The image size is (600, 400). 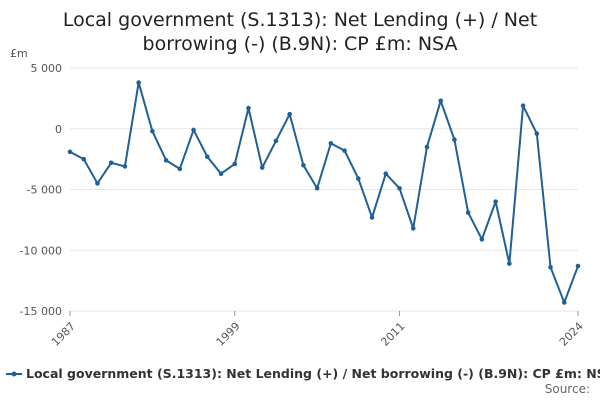 What do you see at coordinates (571, 334) in the screenshot?
I see `x-tick-label: 2024` at bounding box center [571, 334].